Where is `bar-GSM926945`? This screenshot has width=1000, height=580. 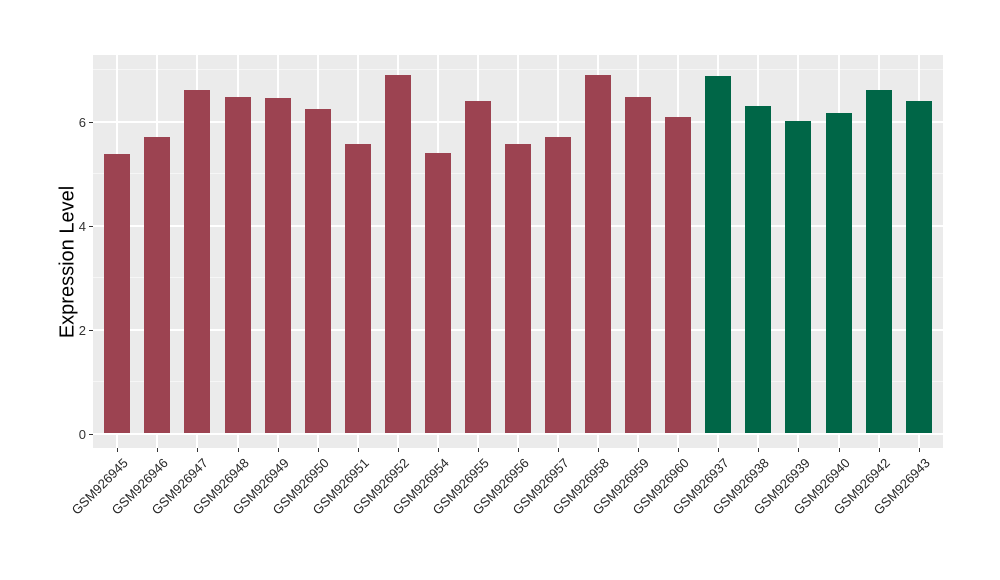 bar-GSM926945 is located at coordinates (117, 293).